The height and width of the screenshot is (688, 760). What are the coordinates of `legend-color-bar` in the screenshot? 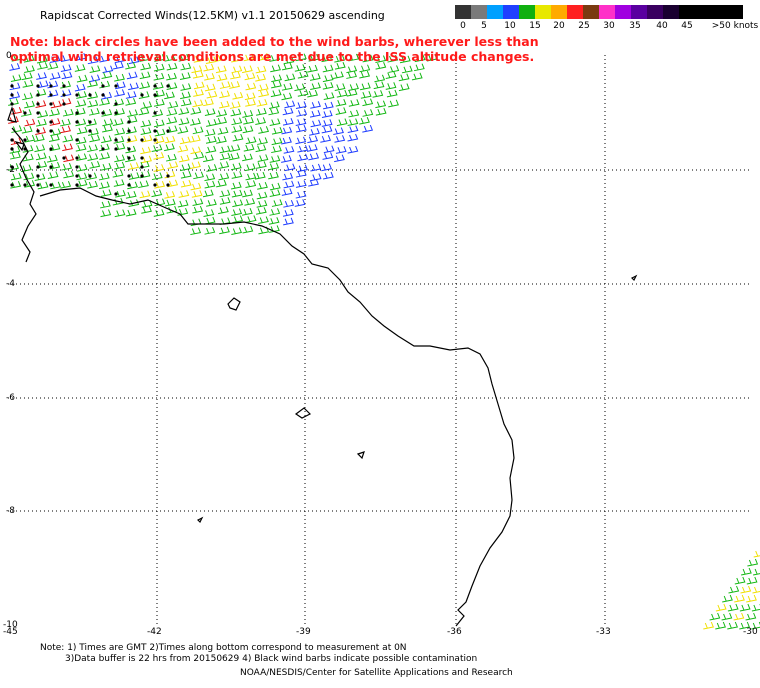 It's located at (599, 12).